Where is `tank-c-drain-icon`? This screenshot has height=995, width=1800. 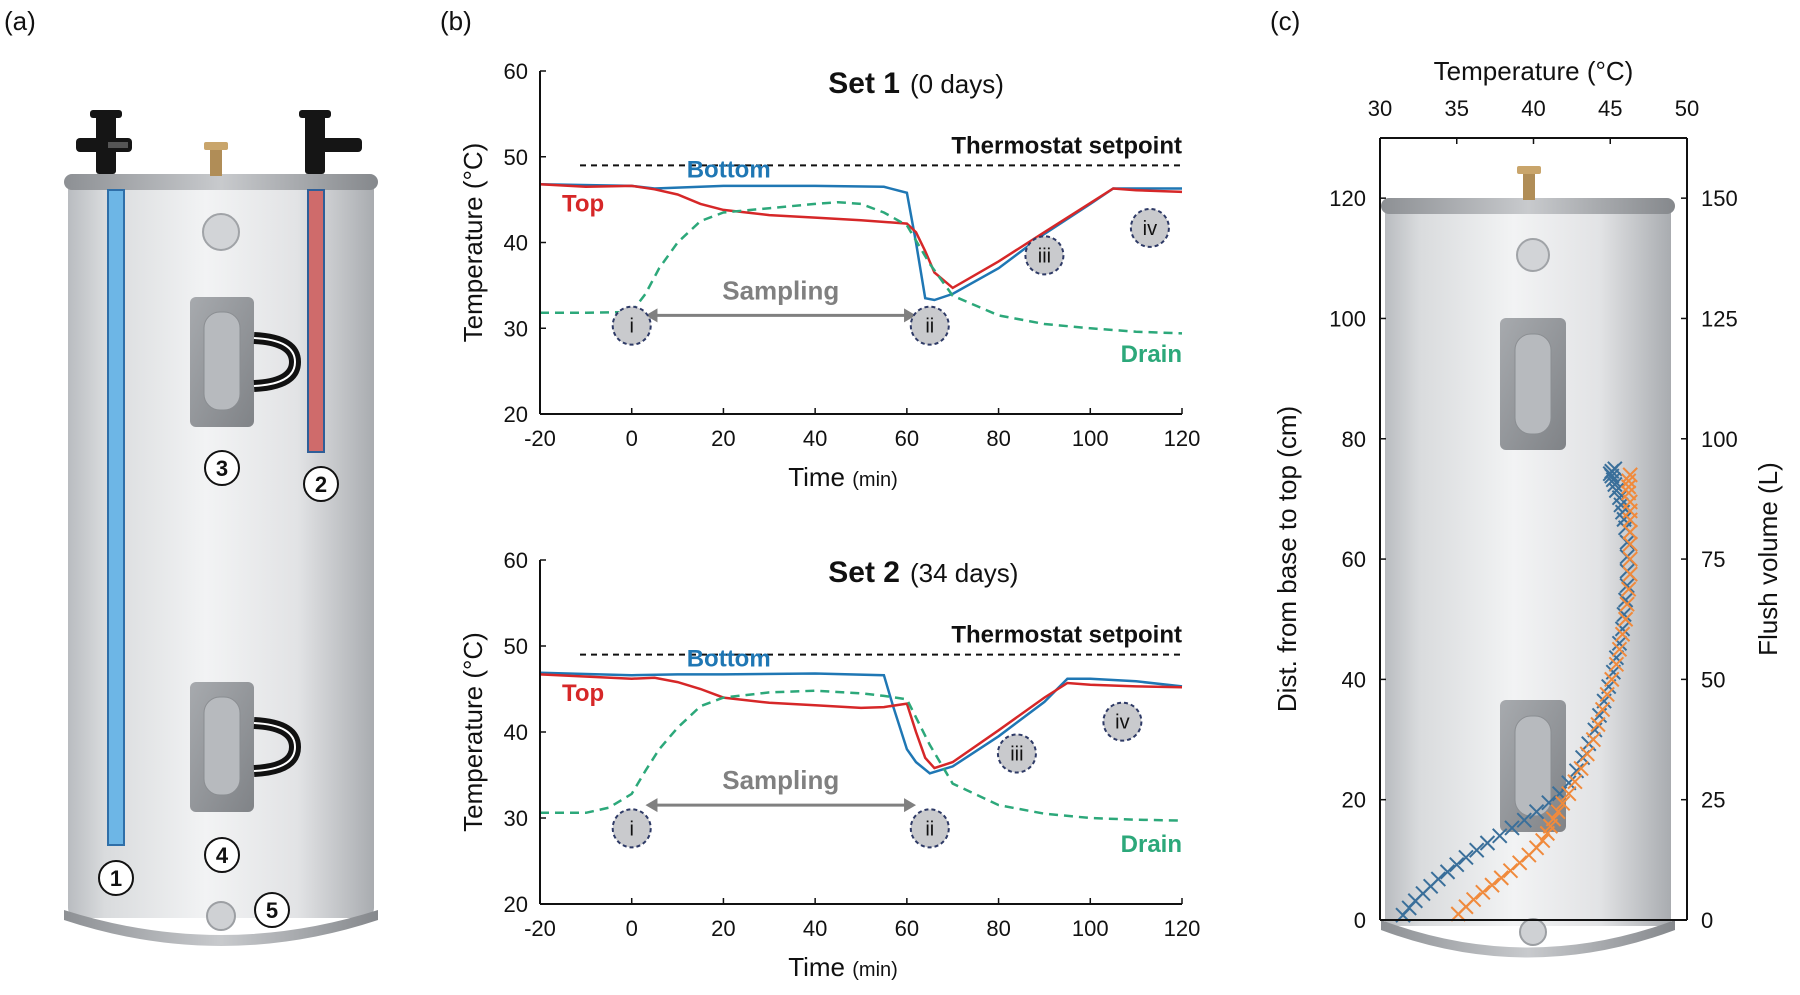
tank-c-drain-icon is located at coordinates (1533, 932).